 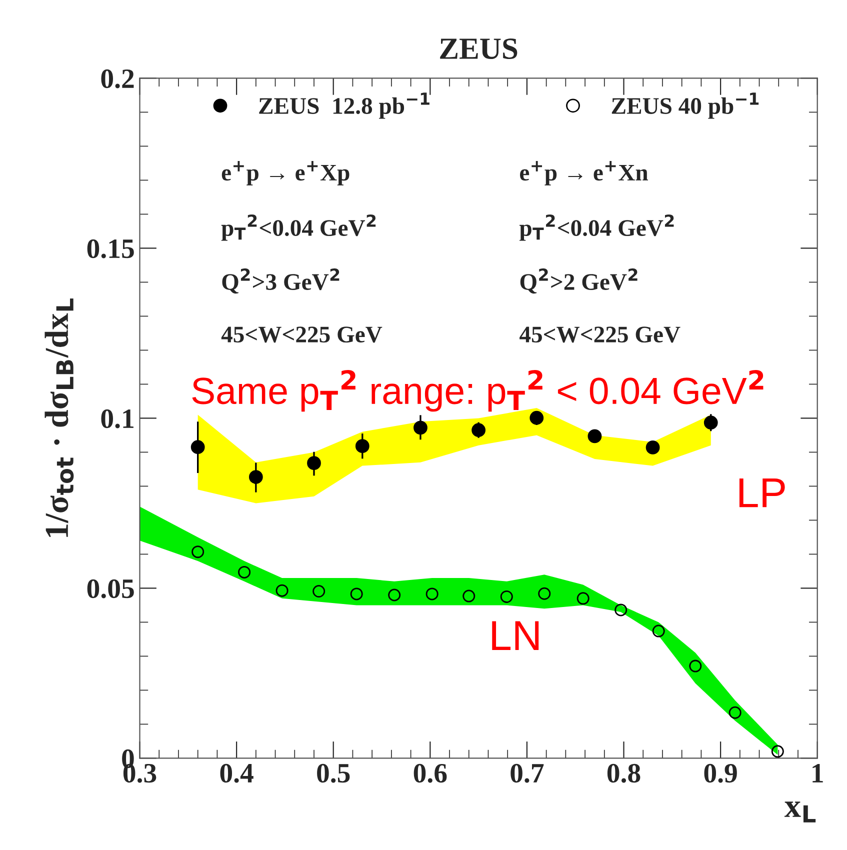 What do you see at coordinates (117, 418) in the screenshot?
I see `y-tick-label: 0.1` at bounding box center [117, 418].